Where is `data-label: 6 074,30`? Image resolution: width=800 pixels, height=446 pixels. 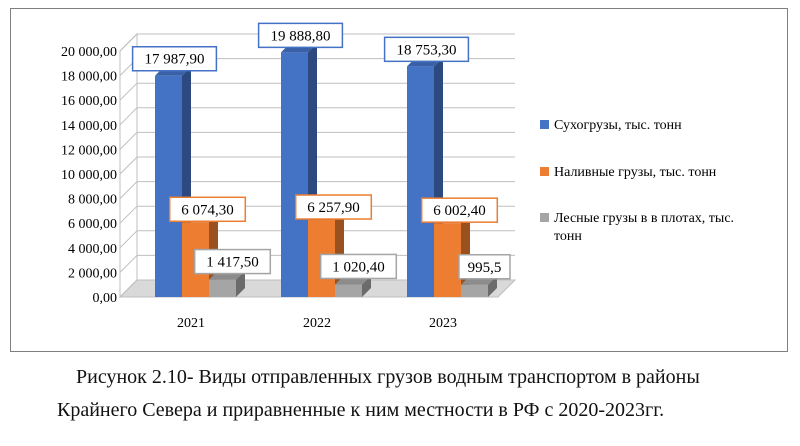 data-label: 6 074,30 is located at coordinates (207, 210).